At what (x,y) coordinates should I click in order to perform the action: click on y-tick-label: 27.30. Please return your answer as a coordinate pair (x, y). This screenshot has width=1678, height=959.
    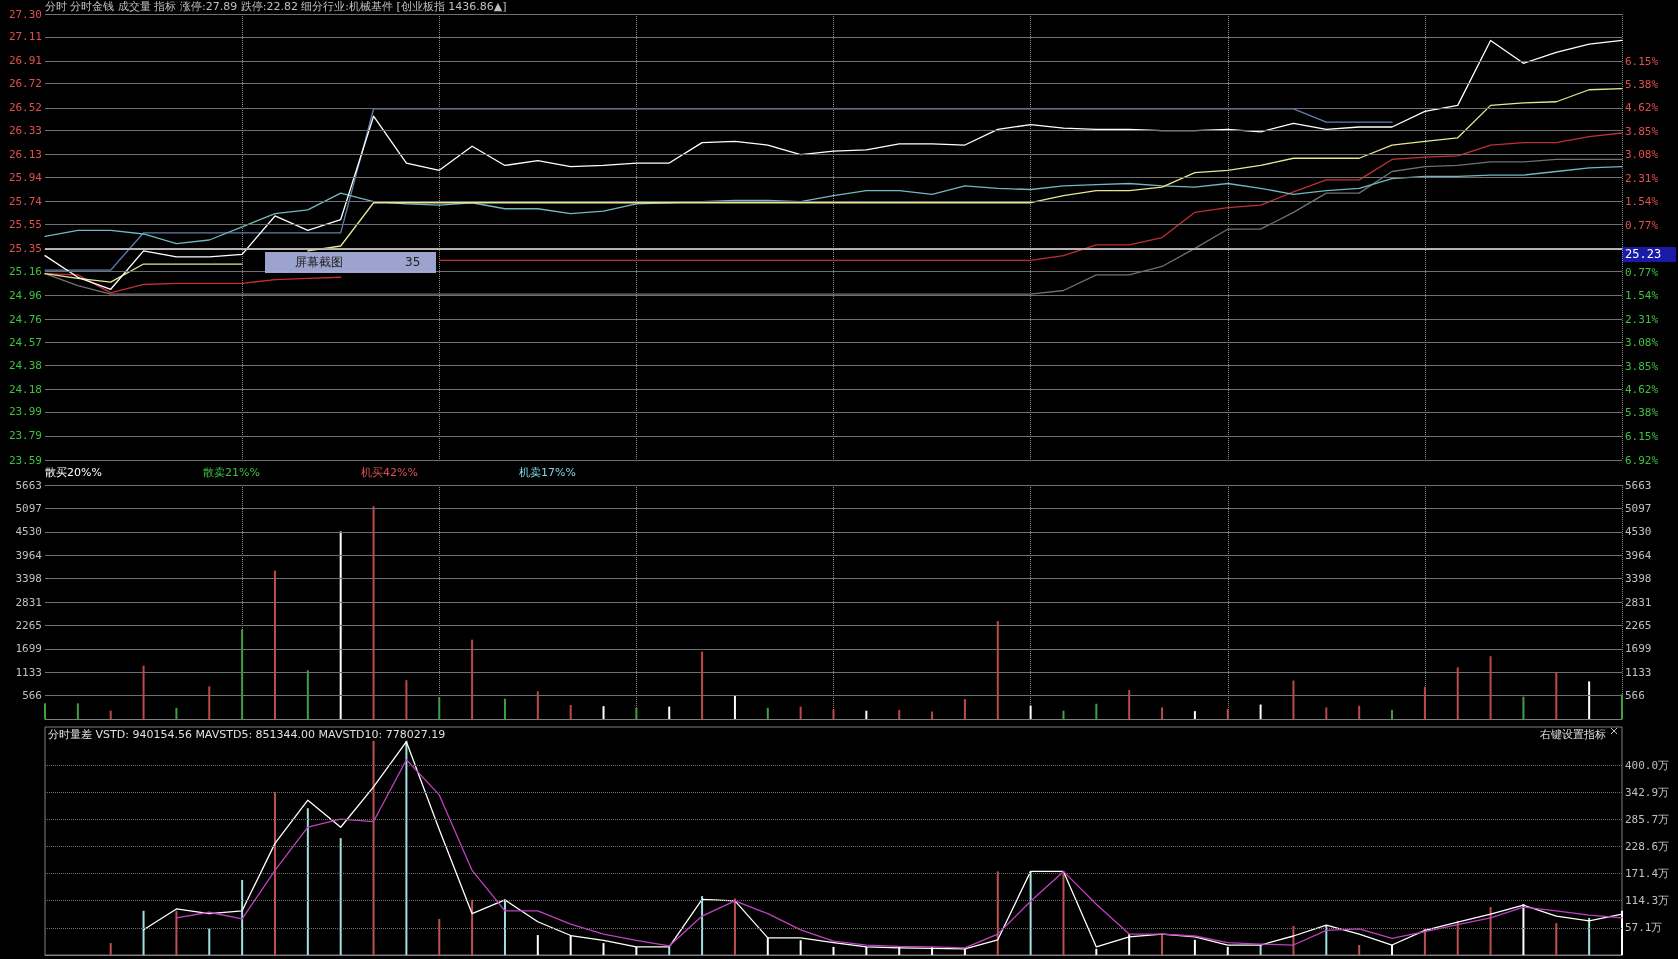
    Looking at the image, I should click on (25, 14).